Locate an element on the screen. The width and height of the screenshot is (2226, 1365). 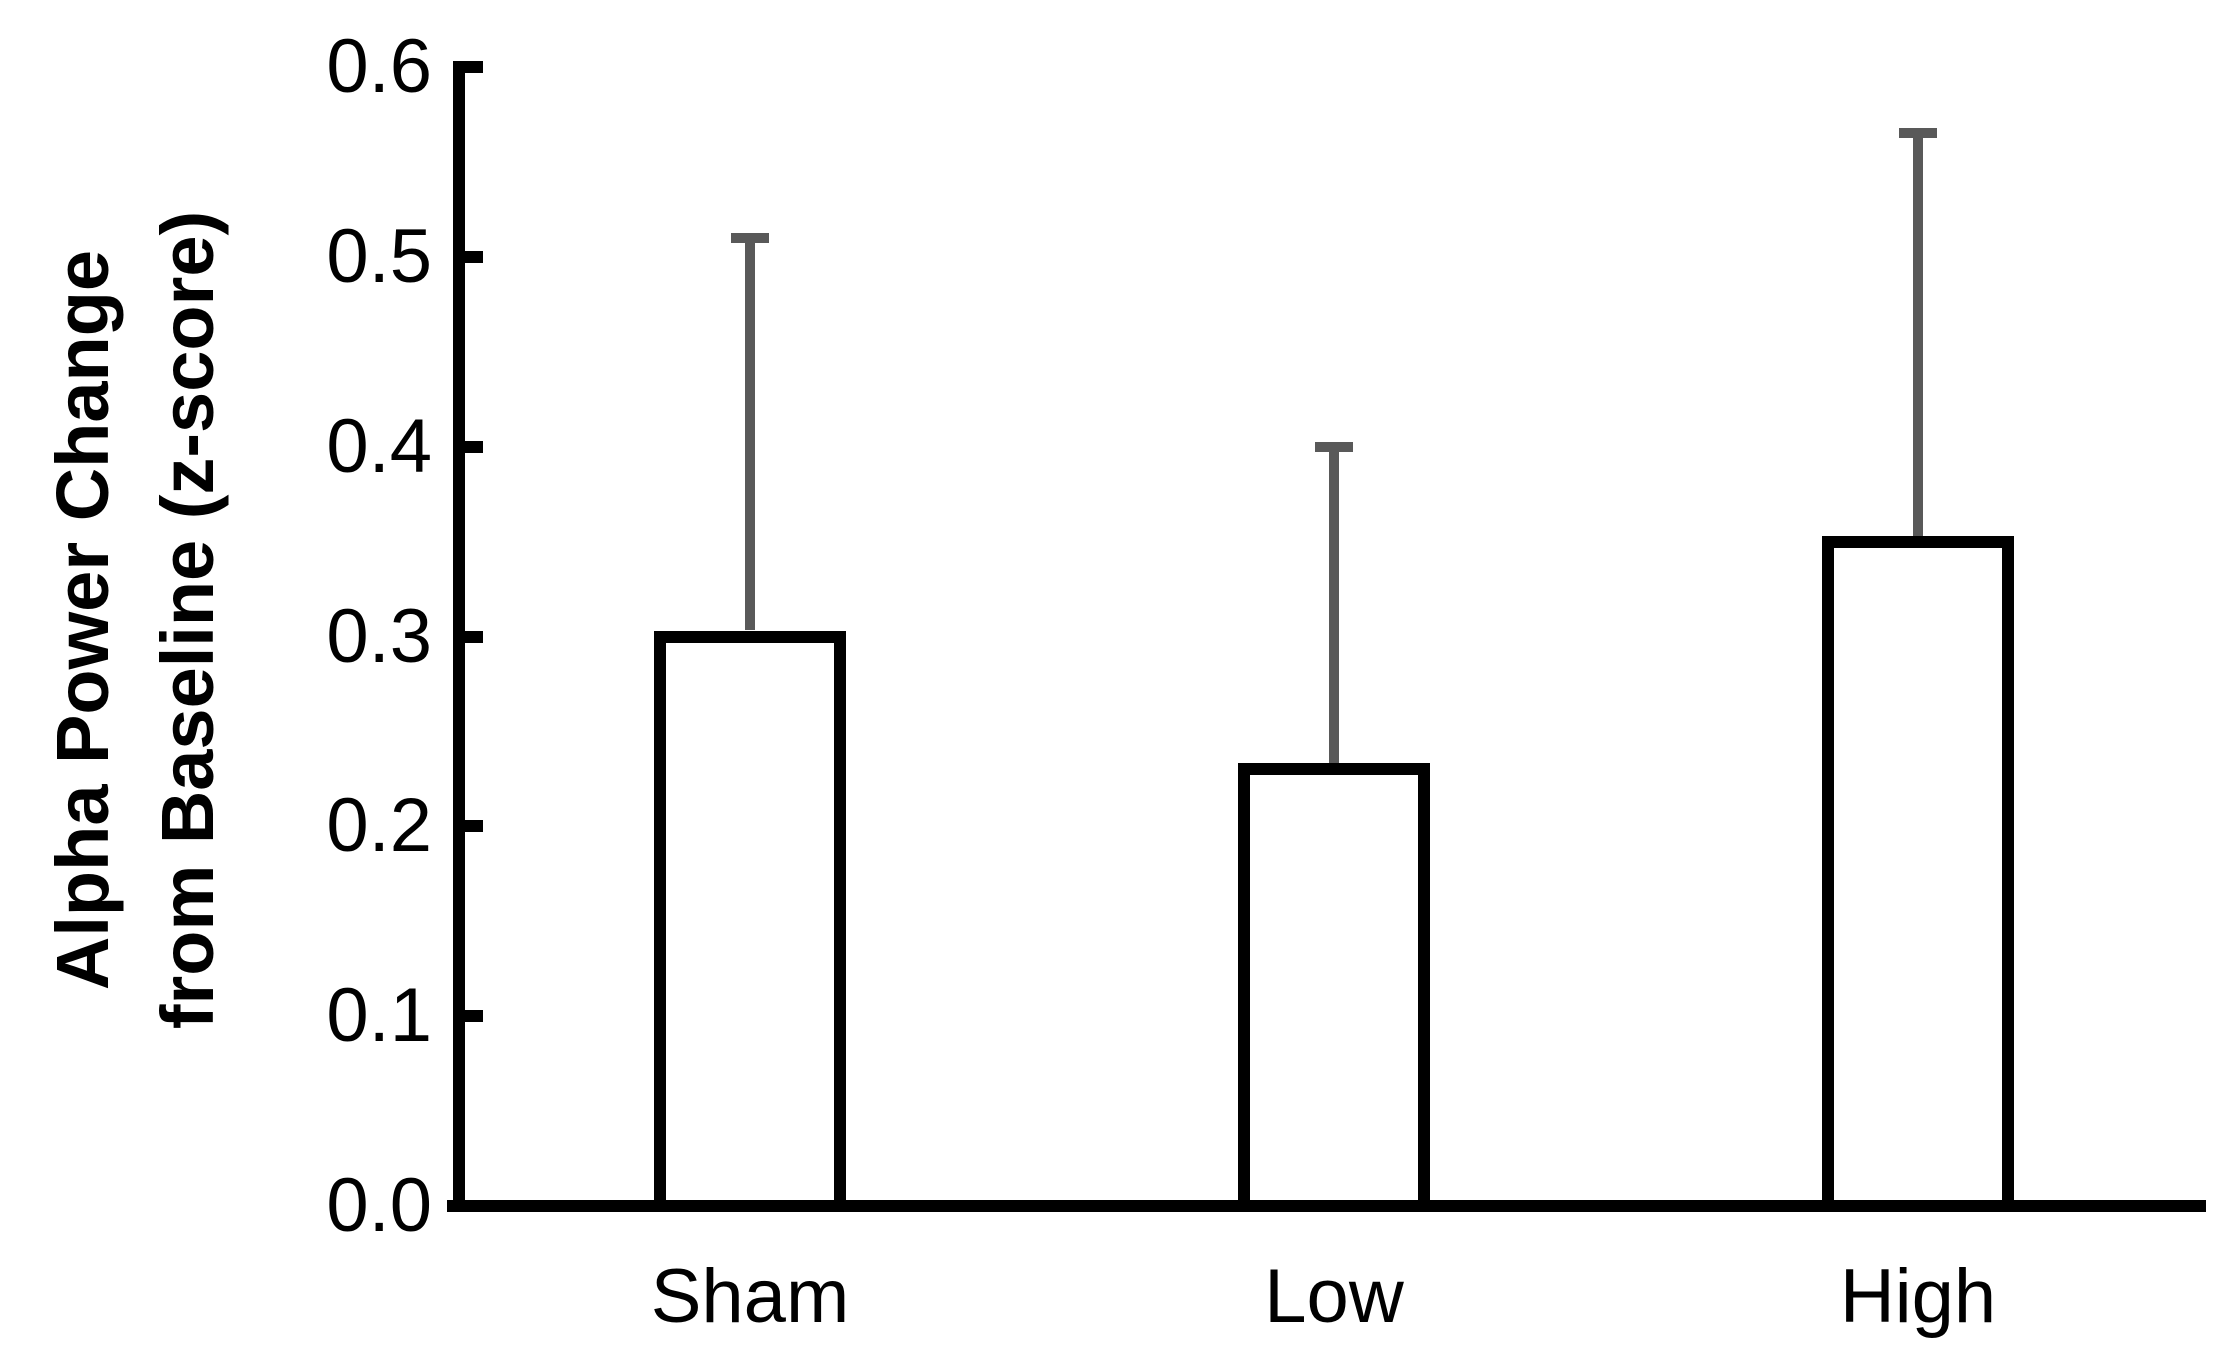
y-tick-label: 0.3 is located at coordinates (379, 636).